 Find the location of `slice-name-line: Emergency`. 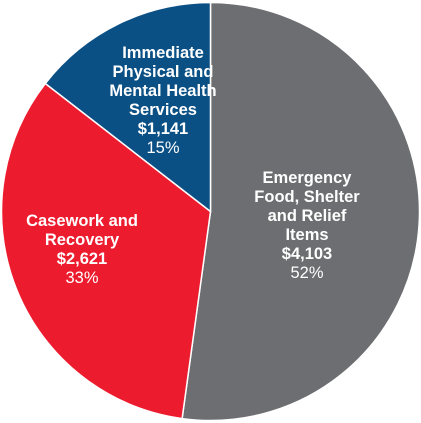

slice-name-line: Emergency is located at coordinates (308, 178).